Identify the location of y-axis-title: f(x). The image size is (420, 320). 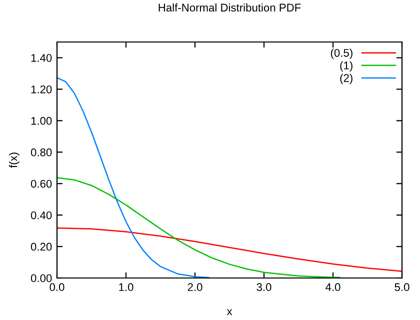
(14, 160).